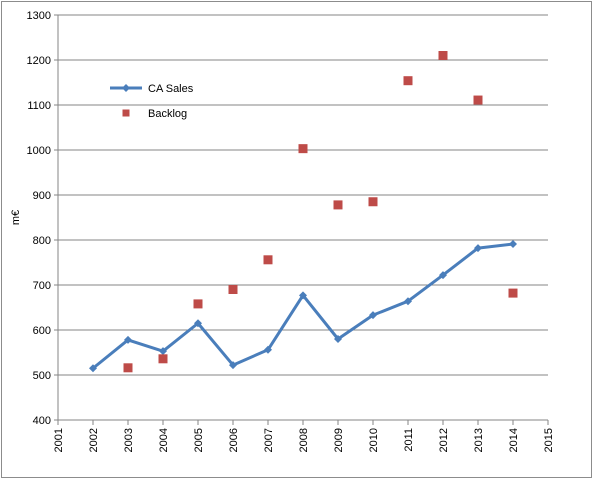  What do you see at coordinates (39, 61) in the screenshot?
I see `y-tick-label: 1200` at bounding box center [39, 61].